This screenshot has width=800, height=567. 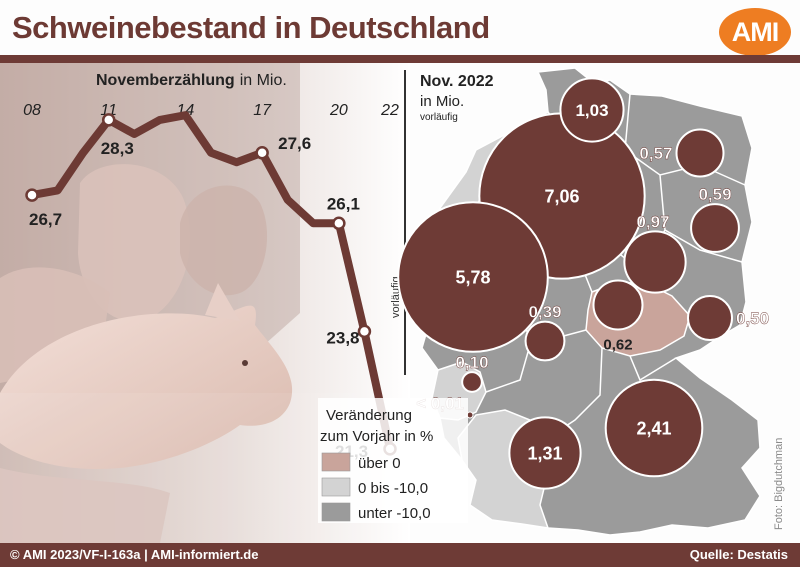 I want to click on bubble-label: 7,06, so click(x=561, y=196).